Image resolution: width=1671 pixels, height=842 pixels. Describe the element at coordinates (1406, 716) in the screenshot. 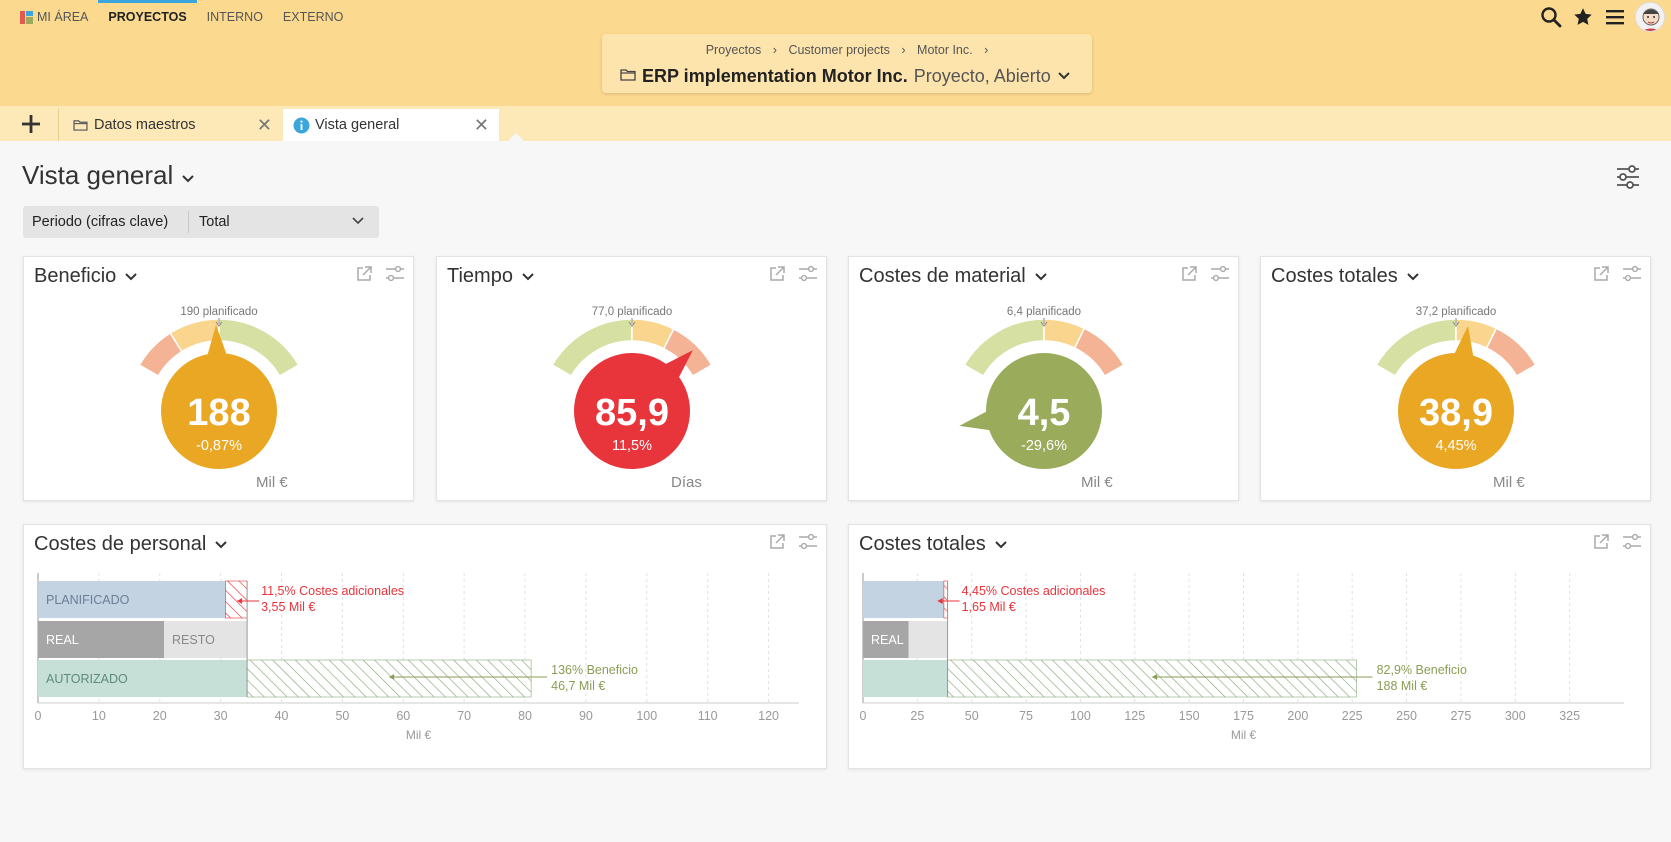

I see `tick-label: 250` at that location.